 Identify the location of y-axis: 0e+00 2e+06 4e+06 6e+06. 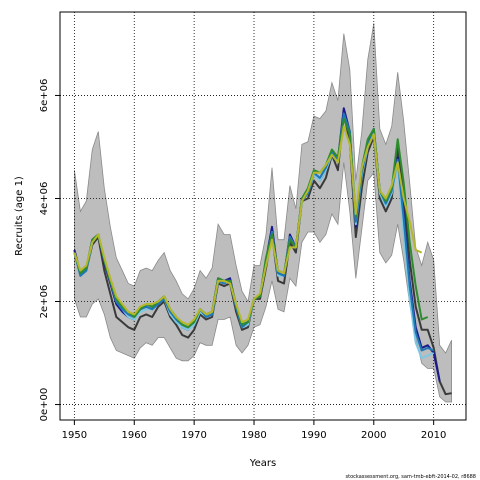
(49, 250).